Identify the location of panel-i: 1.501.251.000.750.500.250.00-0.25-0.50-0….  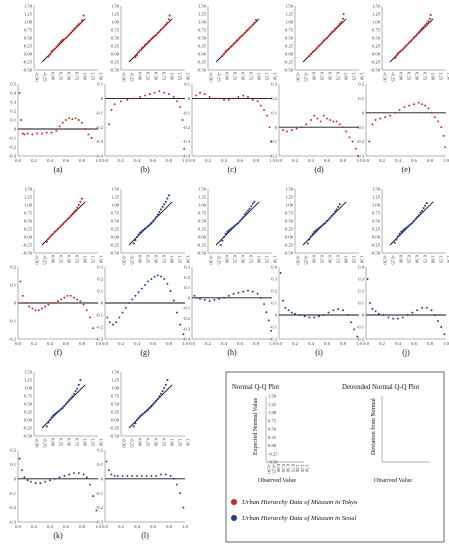
(317, 272).